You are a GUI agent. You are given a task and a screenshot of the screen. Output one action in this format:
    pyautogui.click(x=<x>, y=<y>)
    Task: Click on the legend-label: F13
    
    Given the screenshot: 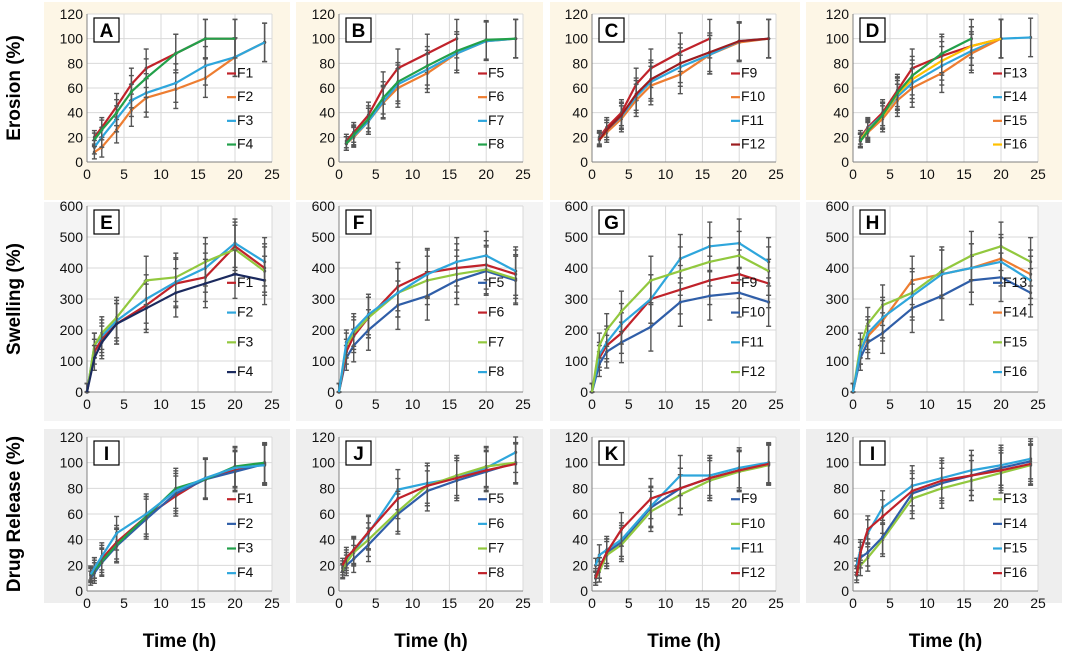 What is the action you would take?
    pyautogui.click(x=1015, y=498)
    